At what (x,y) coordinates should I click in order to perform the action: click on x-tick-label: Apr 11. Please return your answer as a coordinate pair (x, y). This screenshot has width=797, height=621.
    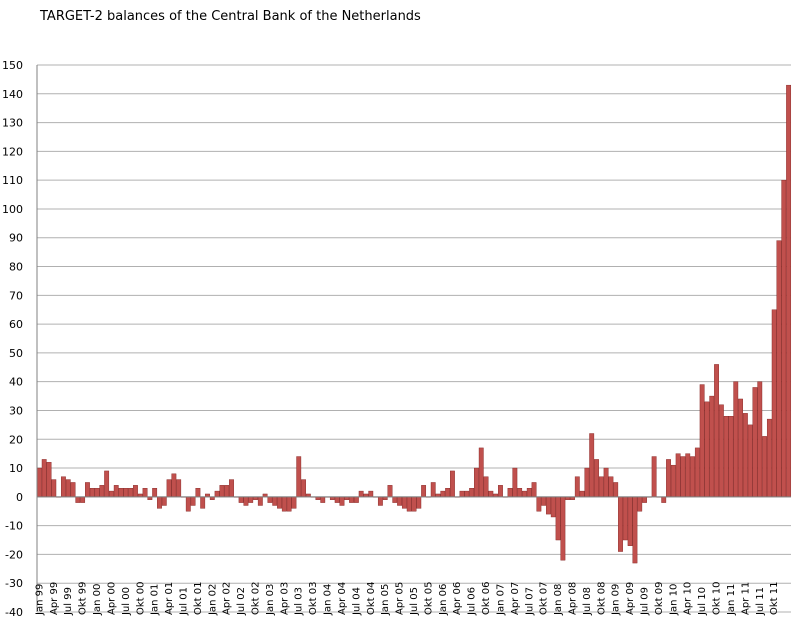
    Looking at the image, I should click on (745, 598).